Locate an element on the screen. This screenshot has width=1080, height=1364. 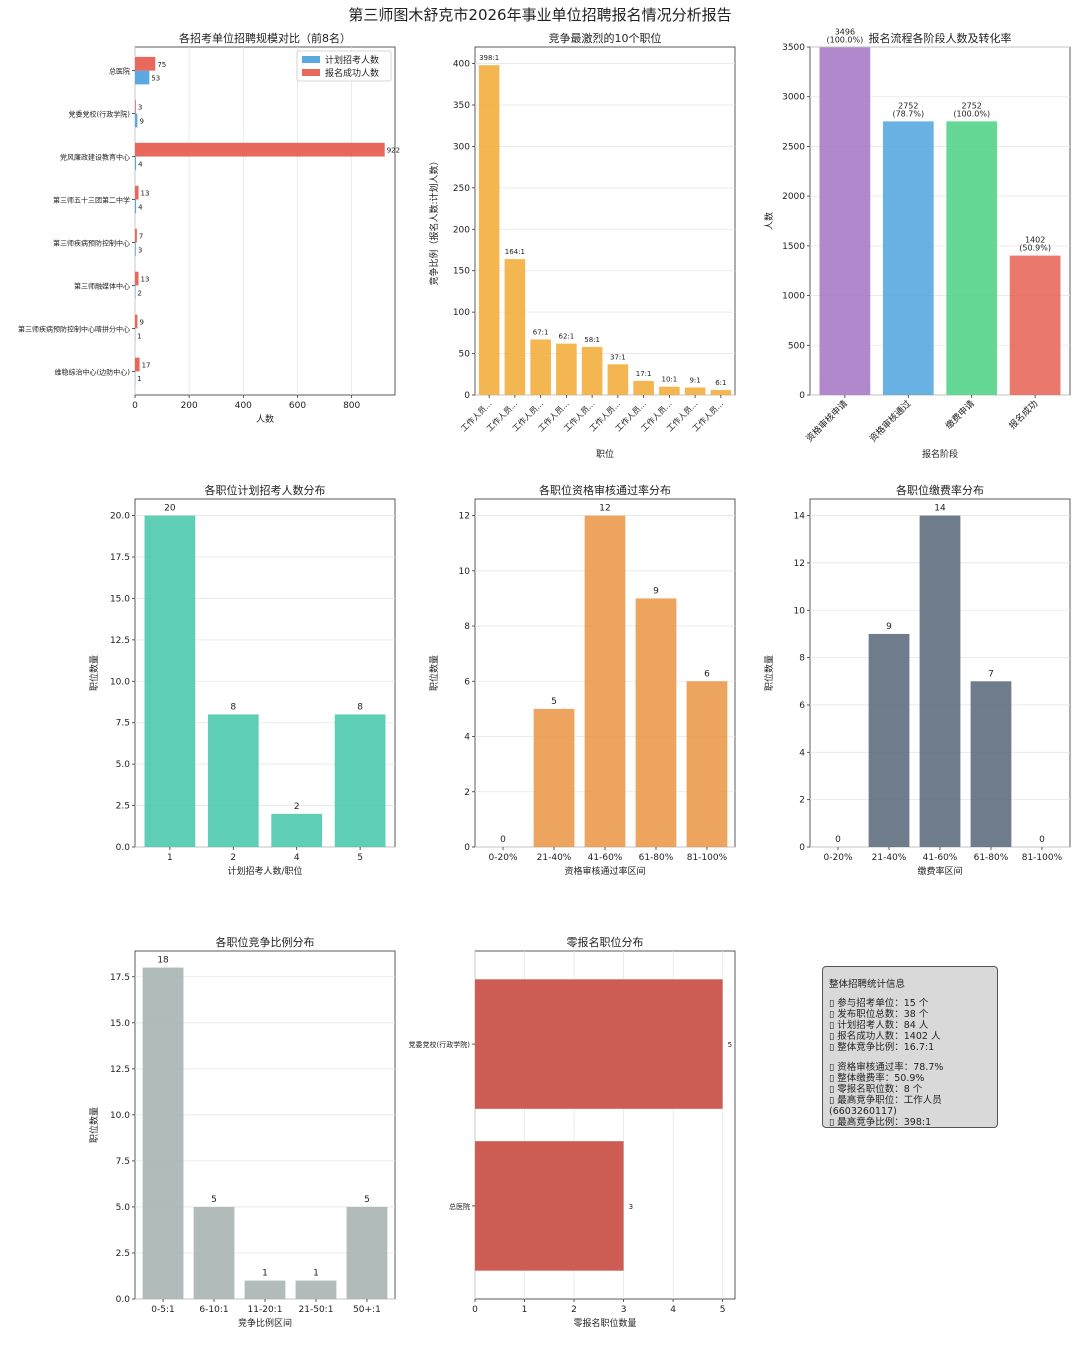
y-tick-label: 12.5 is located at coordinates (120, 1070).